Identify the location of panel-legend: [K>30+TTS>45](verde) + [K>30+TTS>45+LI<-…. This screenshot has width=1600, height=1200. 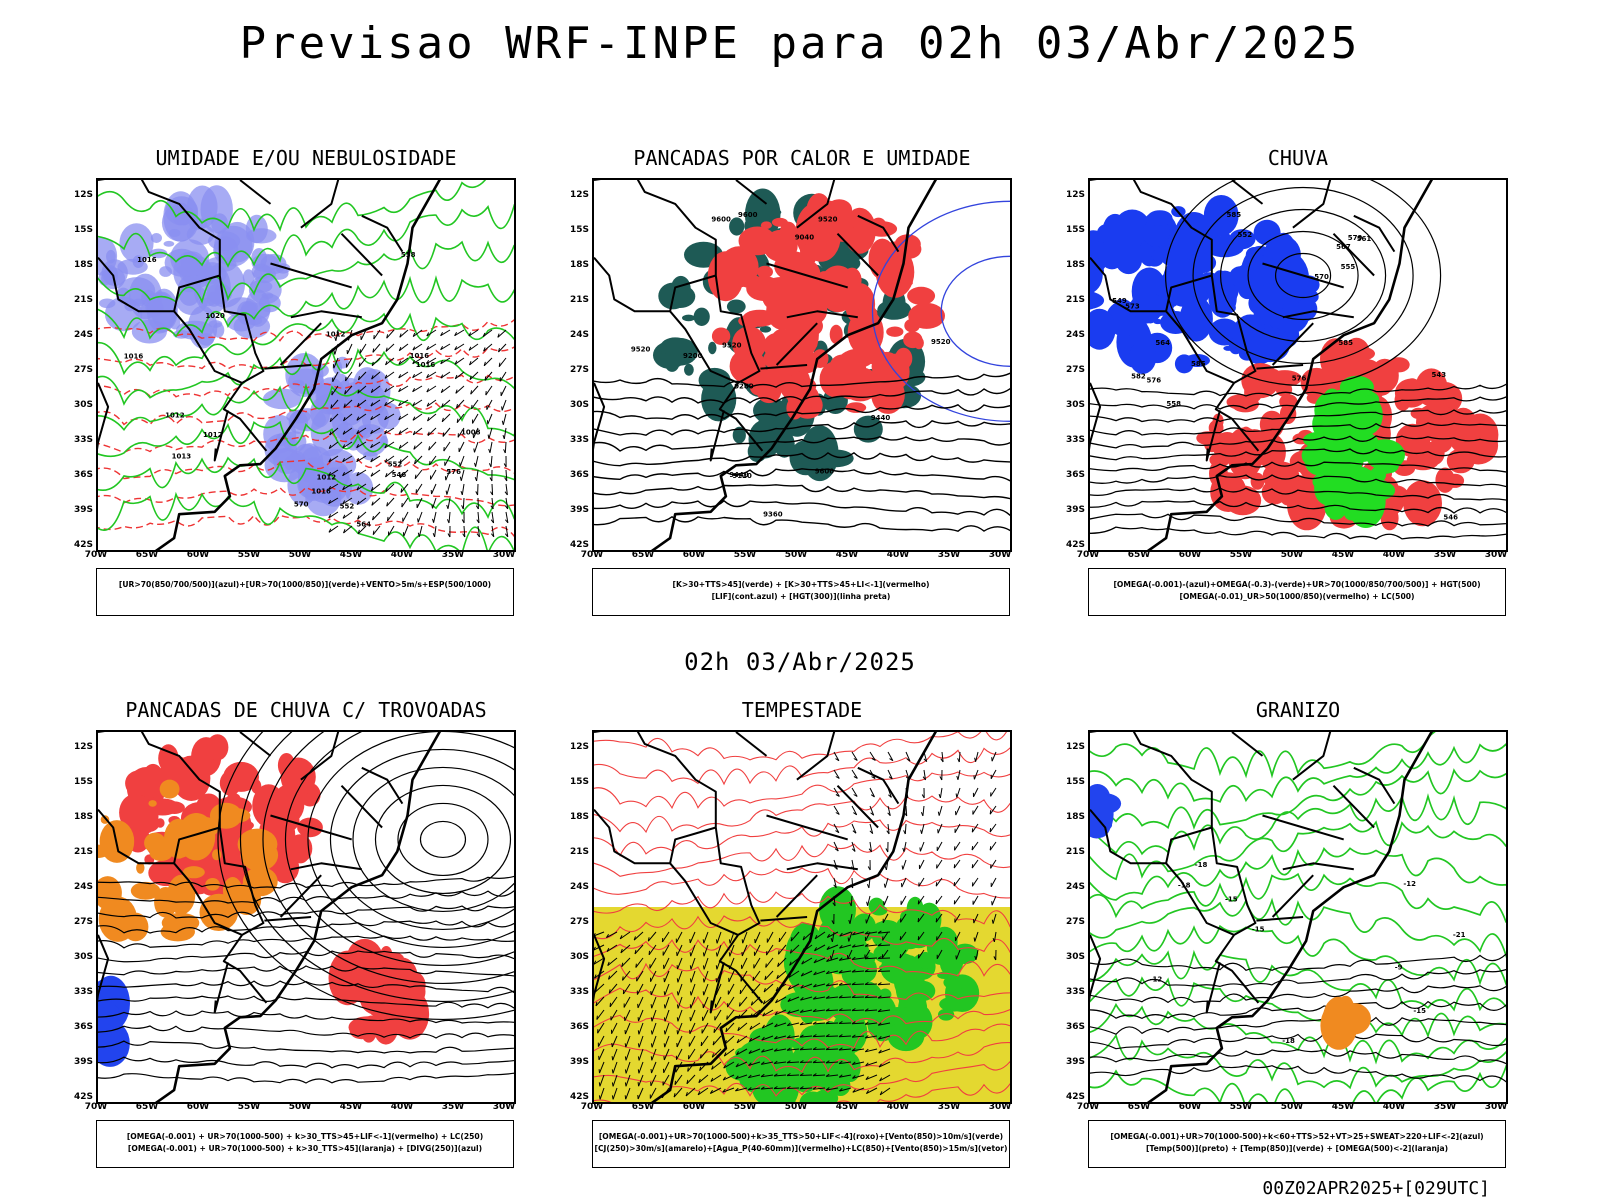
(801, 592).